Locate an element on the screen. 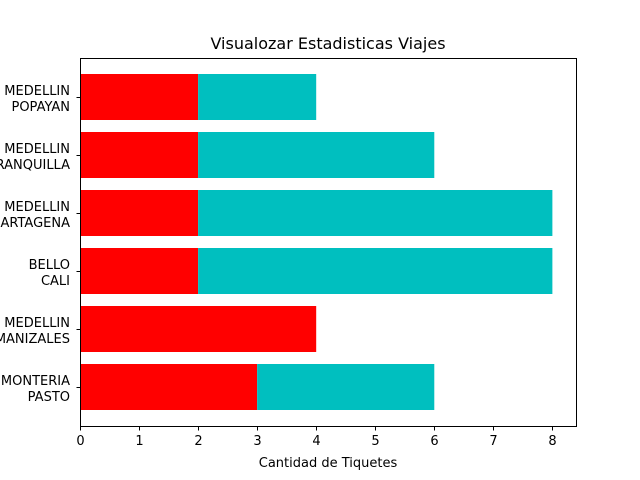 Image resolution: width=640 pixels, height=480 pixels. y-tick-label-0: MEDELLIN POPAYAN is located at coordinates (37, 99).